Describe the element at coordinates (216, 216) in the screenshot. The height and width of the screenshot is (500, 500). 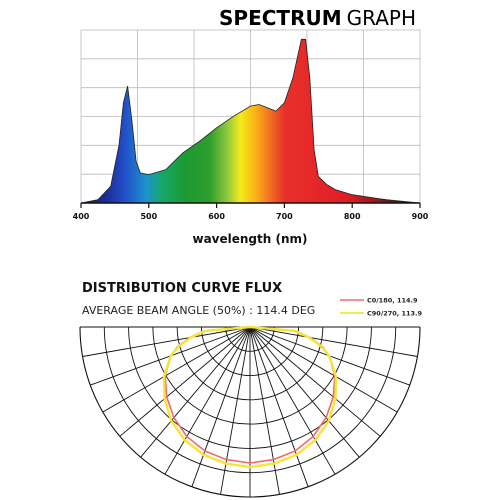
I see `spectrum-tick-label: 600` at that location.